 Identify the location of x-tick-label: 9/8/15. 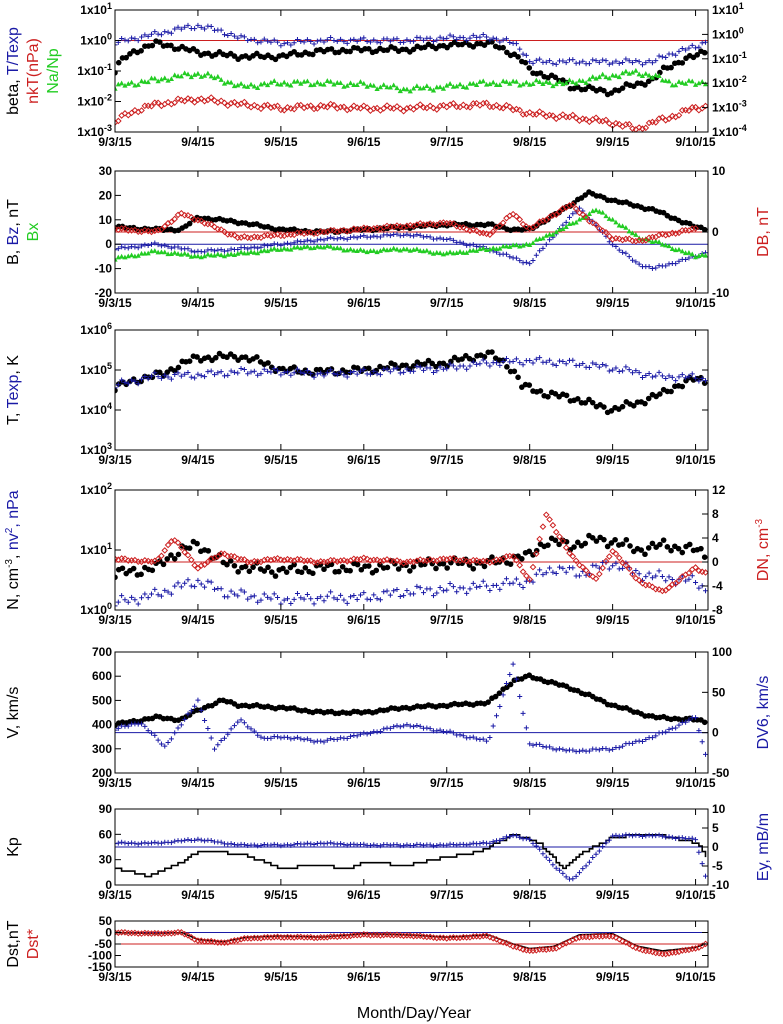
(530, 783).